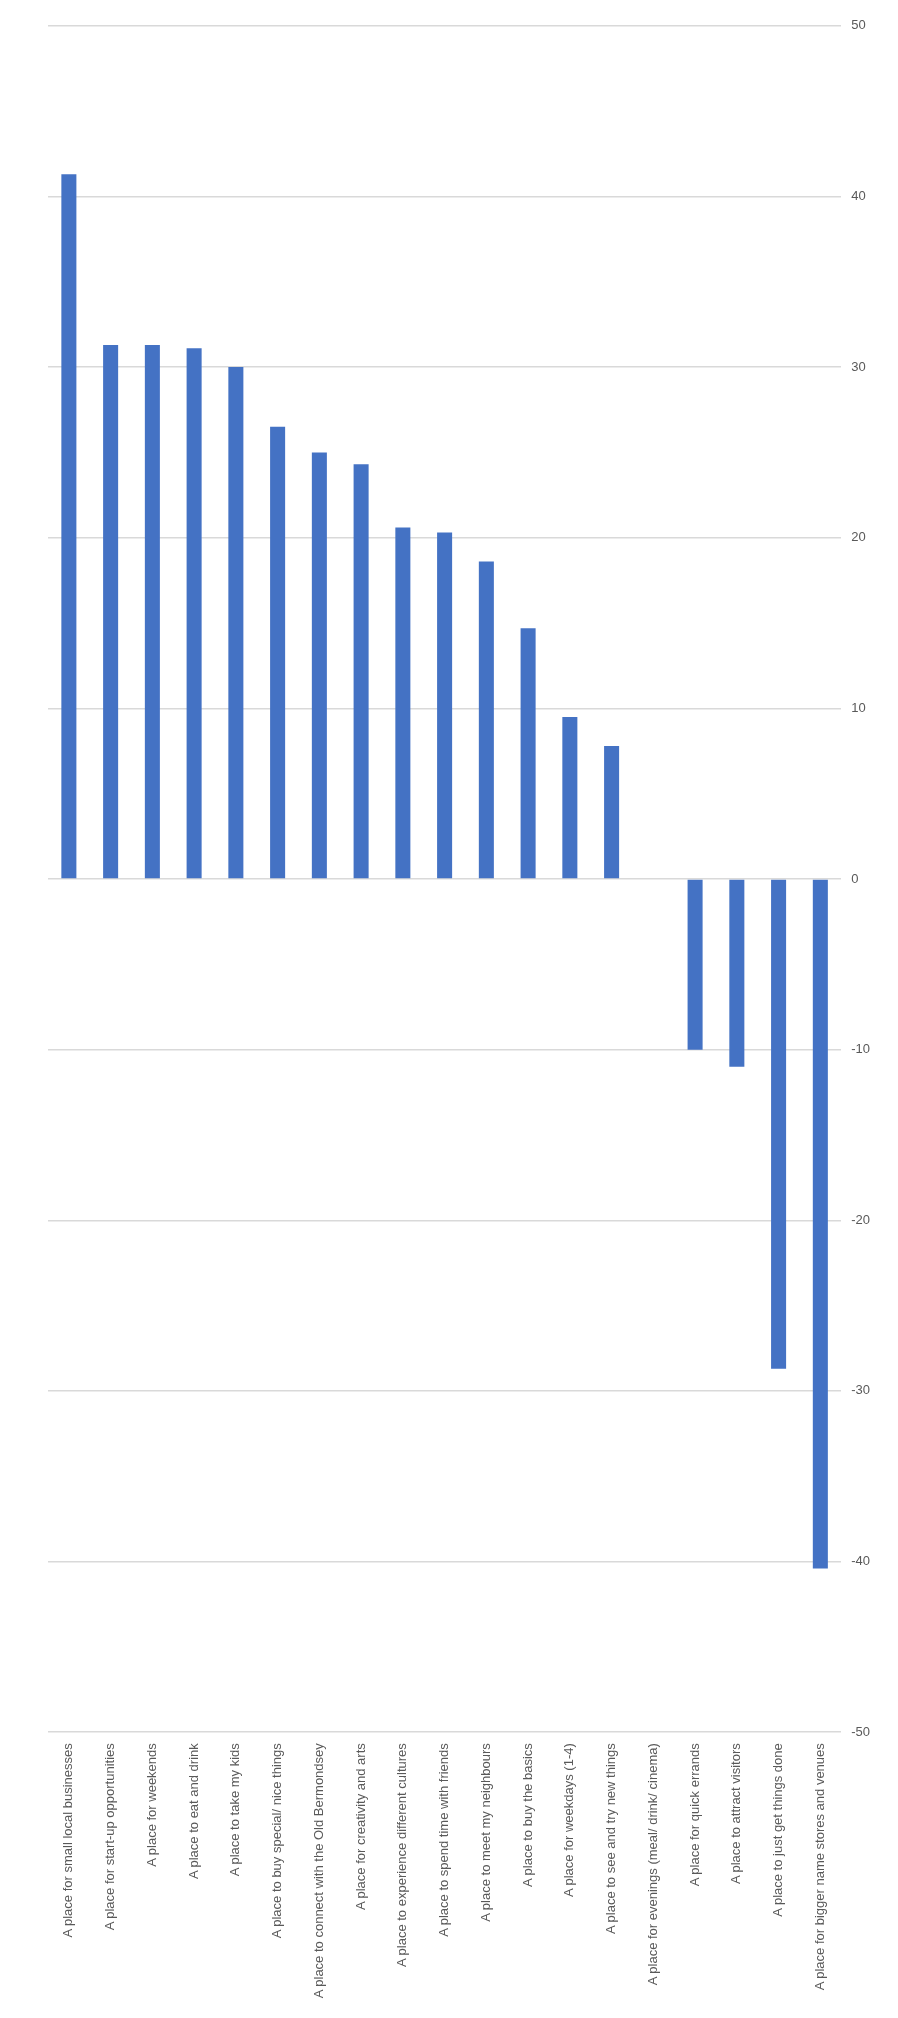 The image size is (898, 2018). What do you see at coordinates (110, 1836) in the screenshot?
I see `x-tick-label: A place for start-up opportunities` at bounding box center [110, 1836].